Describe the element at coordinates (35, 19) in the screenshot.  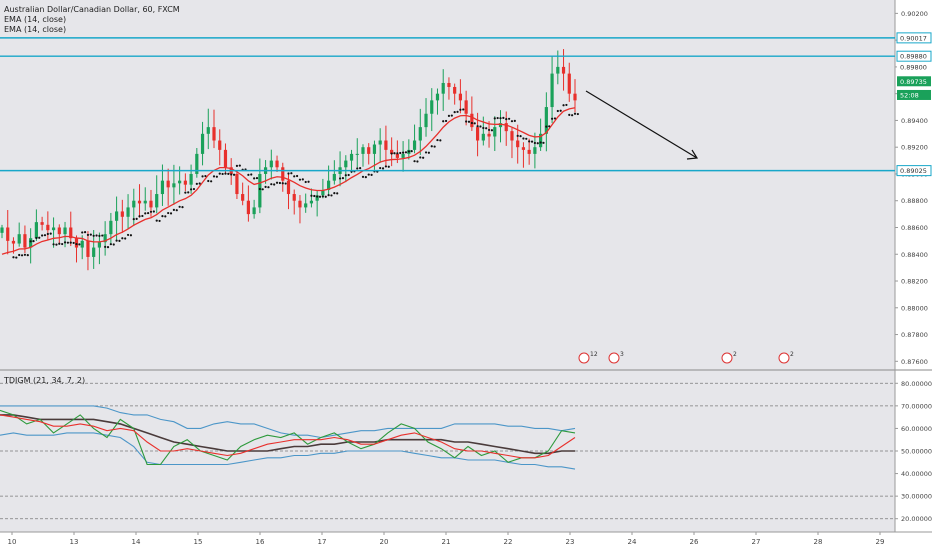
I see `ema-legend-1: EMA (14, close)` at that location.